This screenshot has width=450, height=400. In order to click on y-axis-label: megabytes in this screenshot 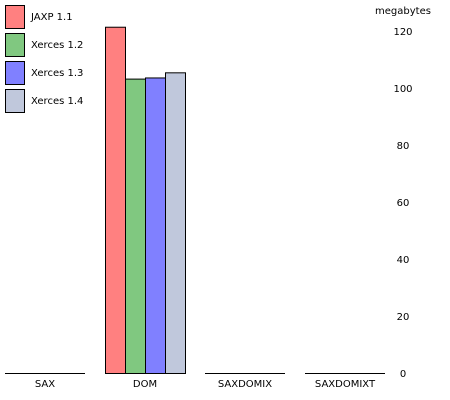, I will do `click(403, 11)`.